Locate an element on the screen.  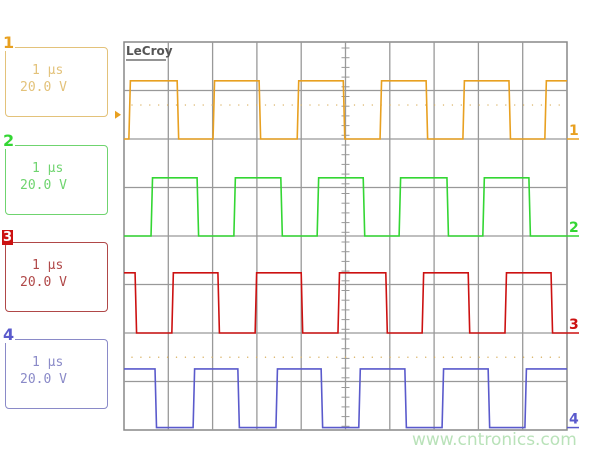
channel-3-scale: 20.0 V is located at coordinates (43, 282).